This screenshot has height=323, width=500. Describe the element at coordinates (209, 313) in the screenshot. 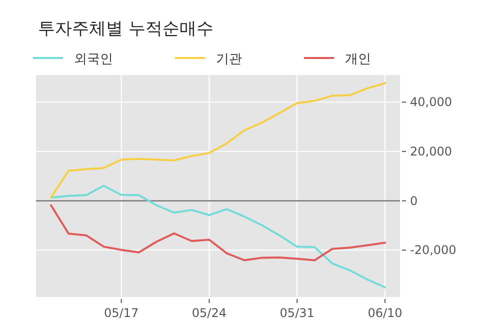

I see `x-tick-label: 05/24` at that location.